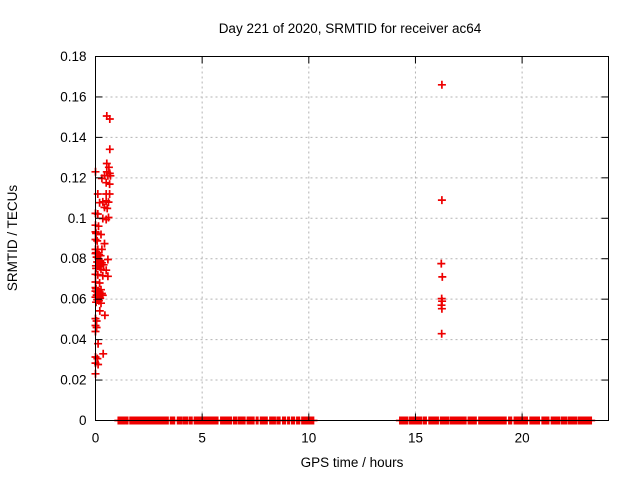  What do you see at coordinates (73, 96) in the screenshot?
I see `y-tick-label: 0.16` at bounding box center [73, 96].